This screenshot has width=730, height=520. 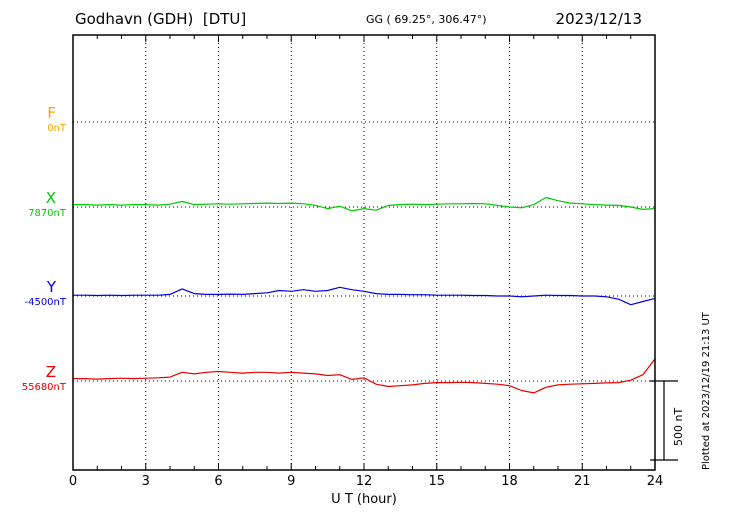 What do you see at coordinates (73, 481) in the screenshot?
I see `x-tick-label: 0` at bounding box center [73, 481].